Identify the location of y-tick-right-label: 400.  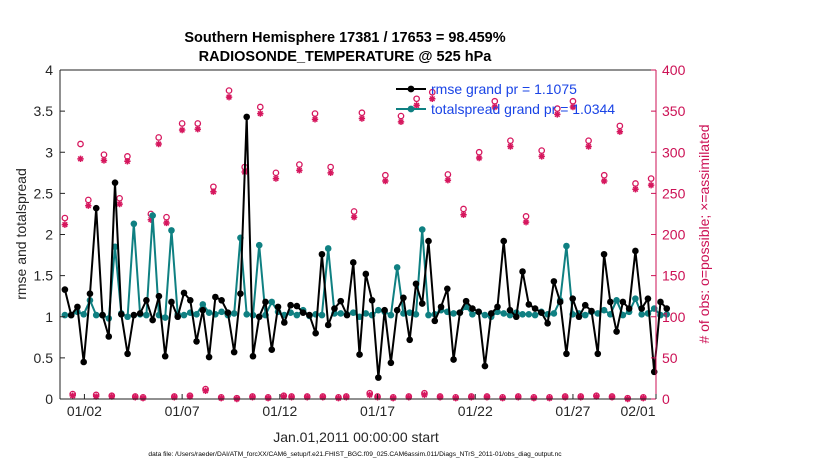
(674, 70).